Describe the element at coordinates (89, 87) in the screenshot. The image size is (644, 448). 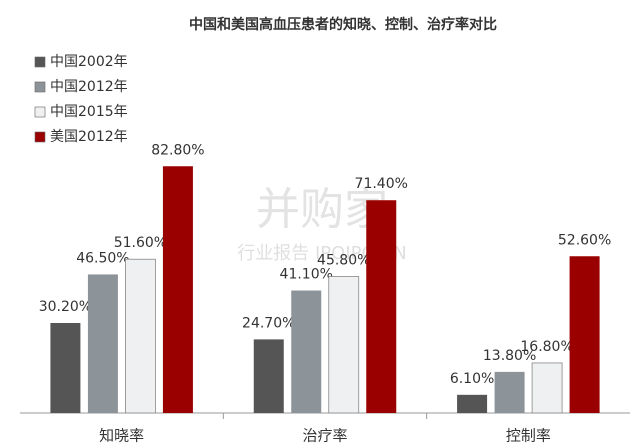
I see `legend-label: 中国2012年` at that location.